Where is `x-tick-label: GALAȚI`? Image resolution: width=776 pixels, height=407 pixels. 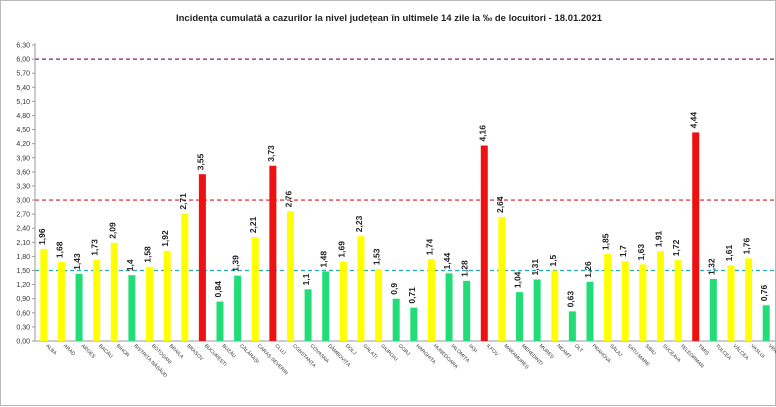 x-tick-label: GALAȚI is located at coordinates (370, 351).